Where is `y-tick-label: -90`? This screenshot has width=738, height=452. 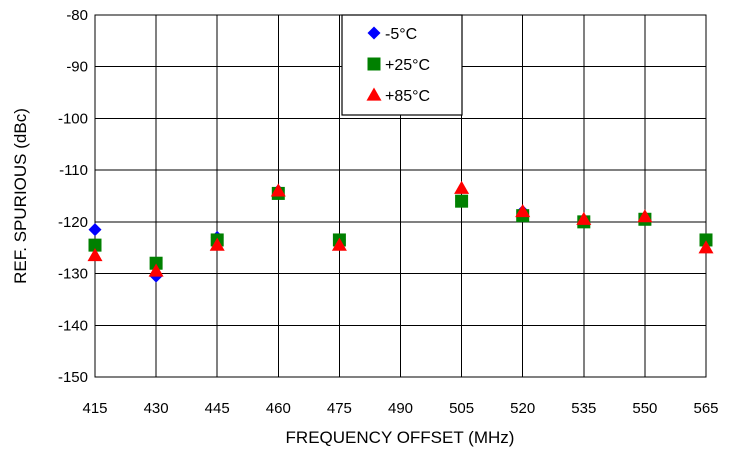 y-tick-label: -90 is located at coordinates (77, 67).